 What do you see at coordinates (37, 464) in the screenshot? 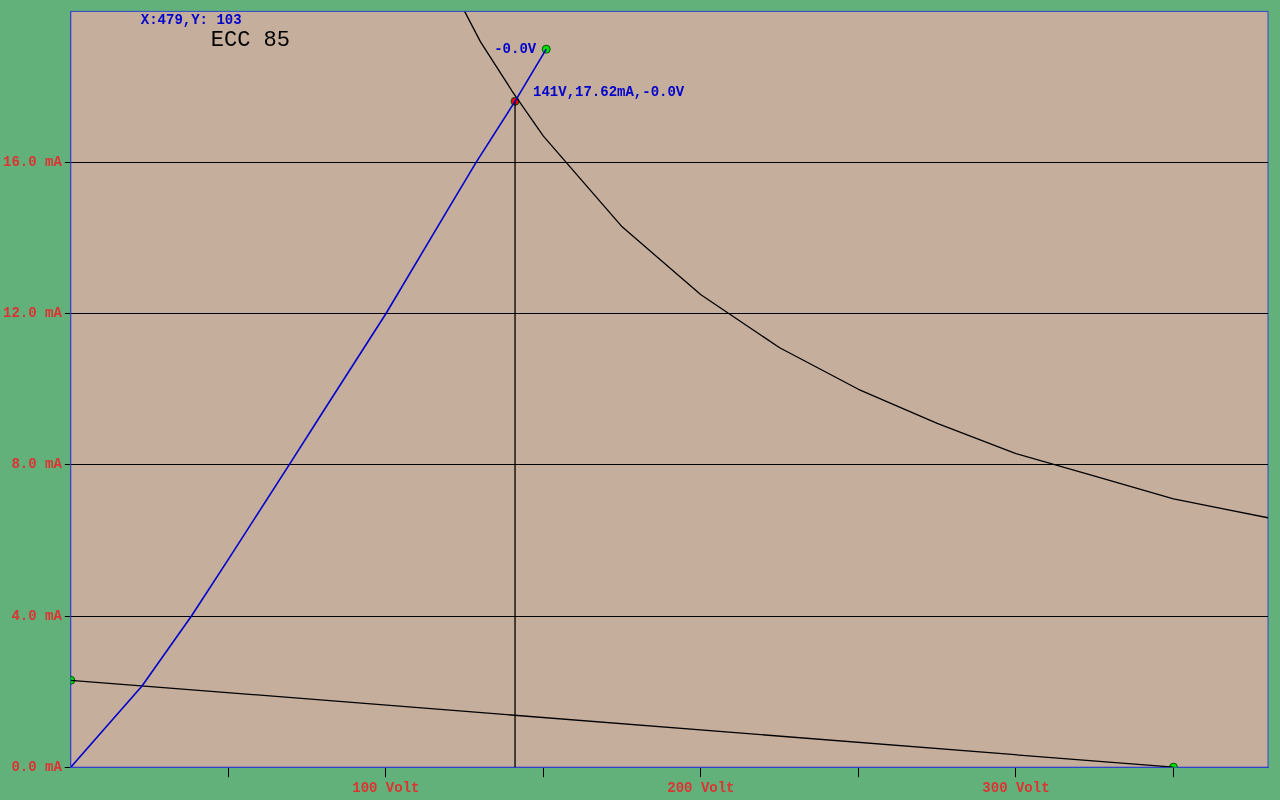
I see `y-tick-label: 8.0 mA` at bounding box center [37, 464].